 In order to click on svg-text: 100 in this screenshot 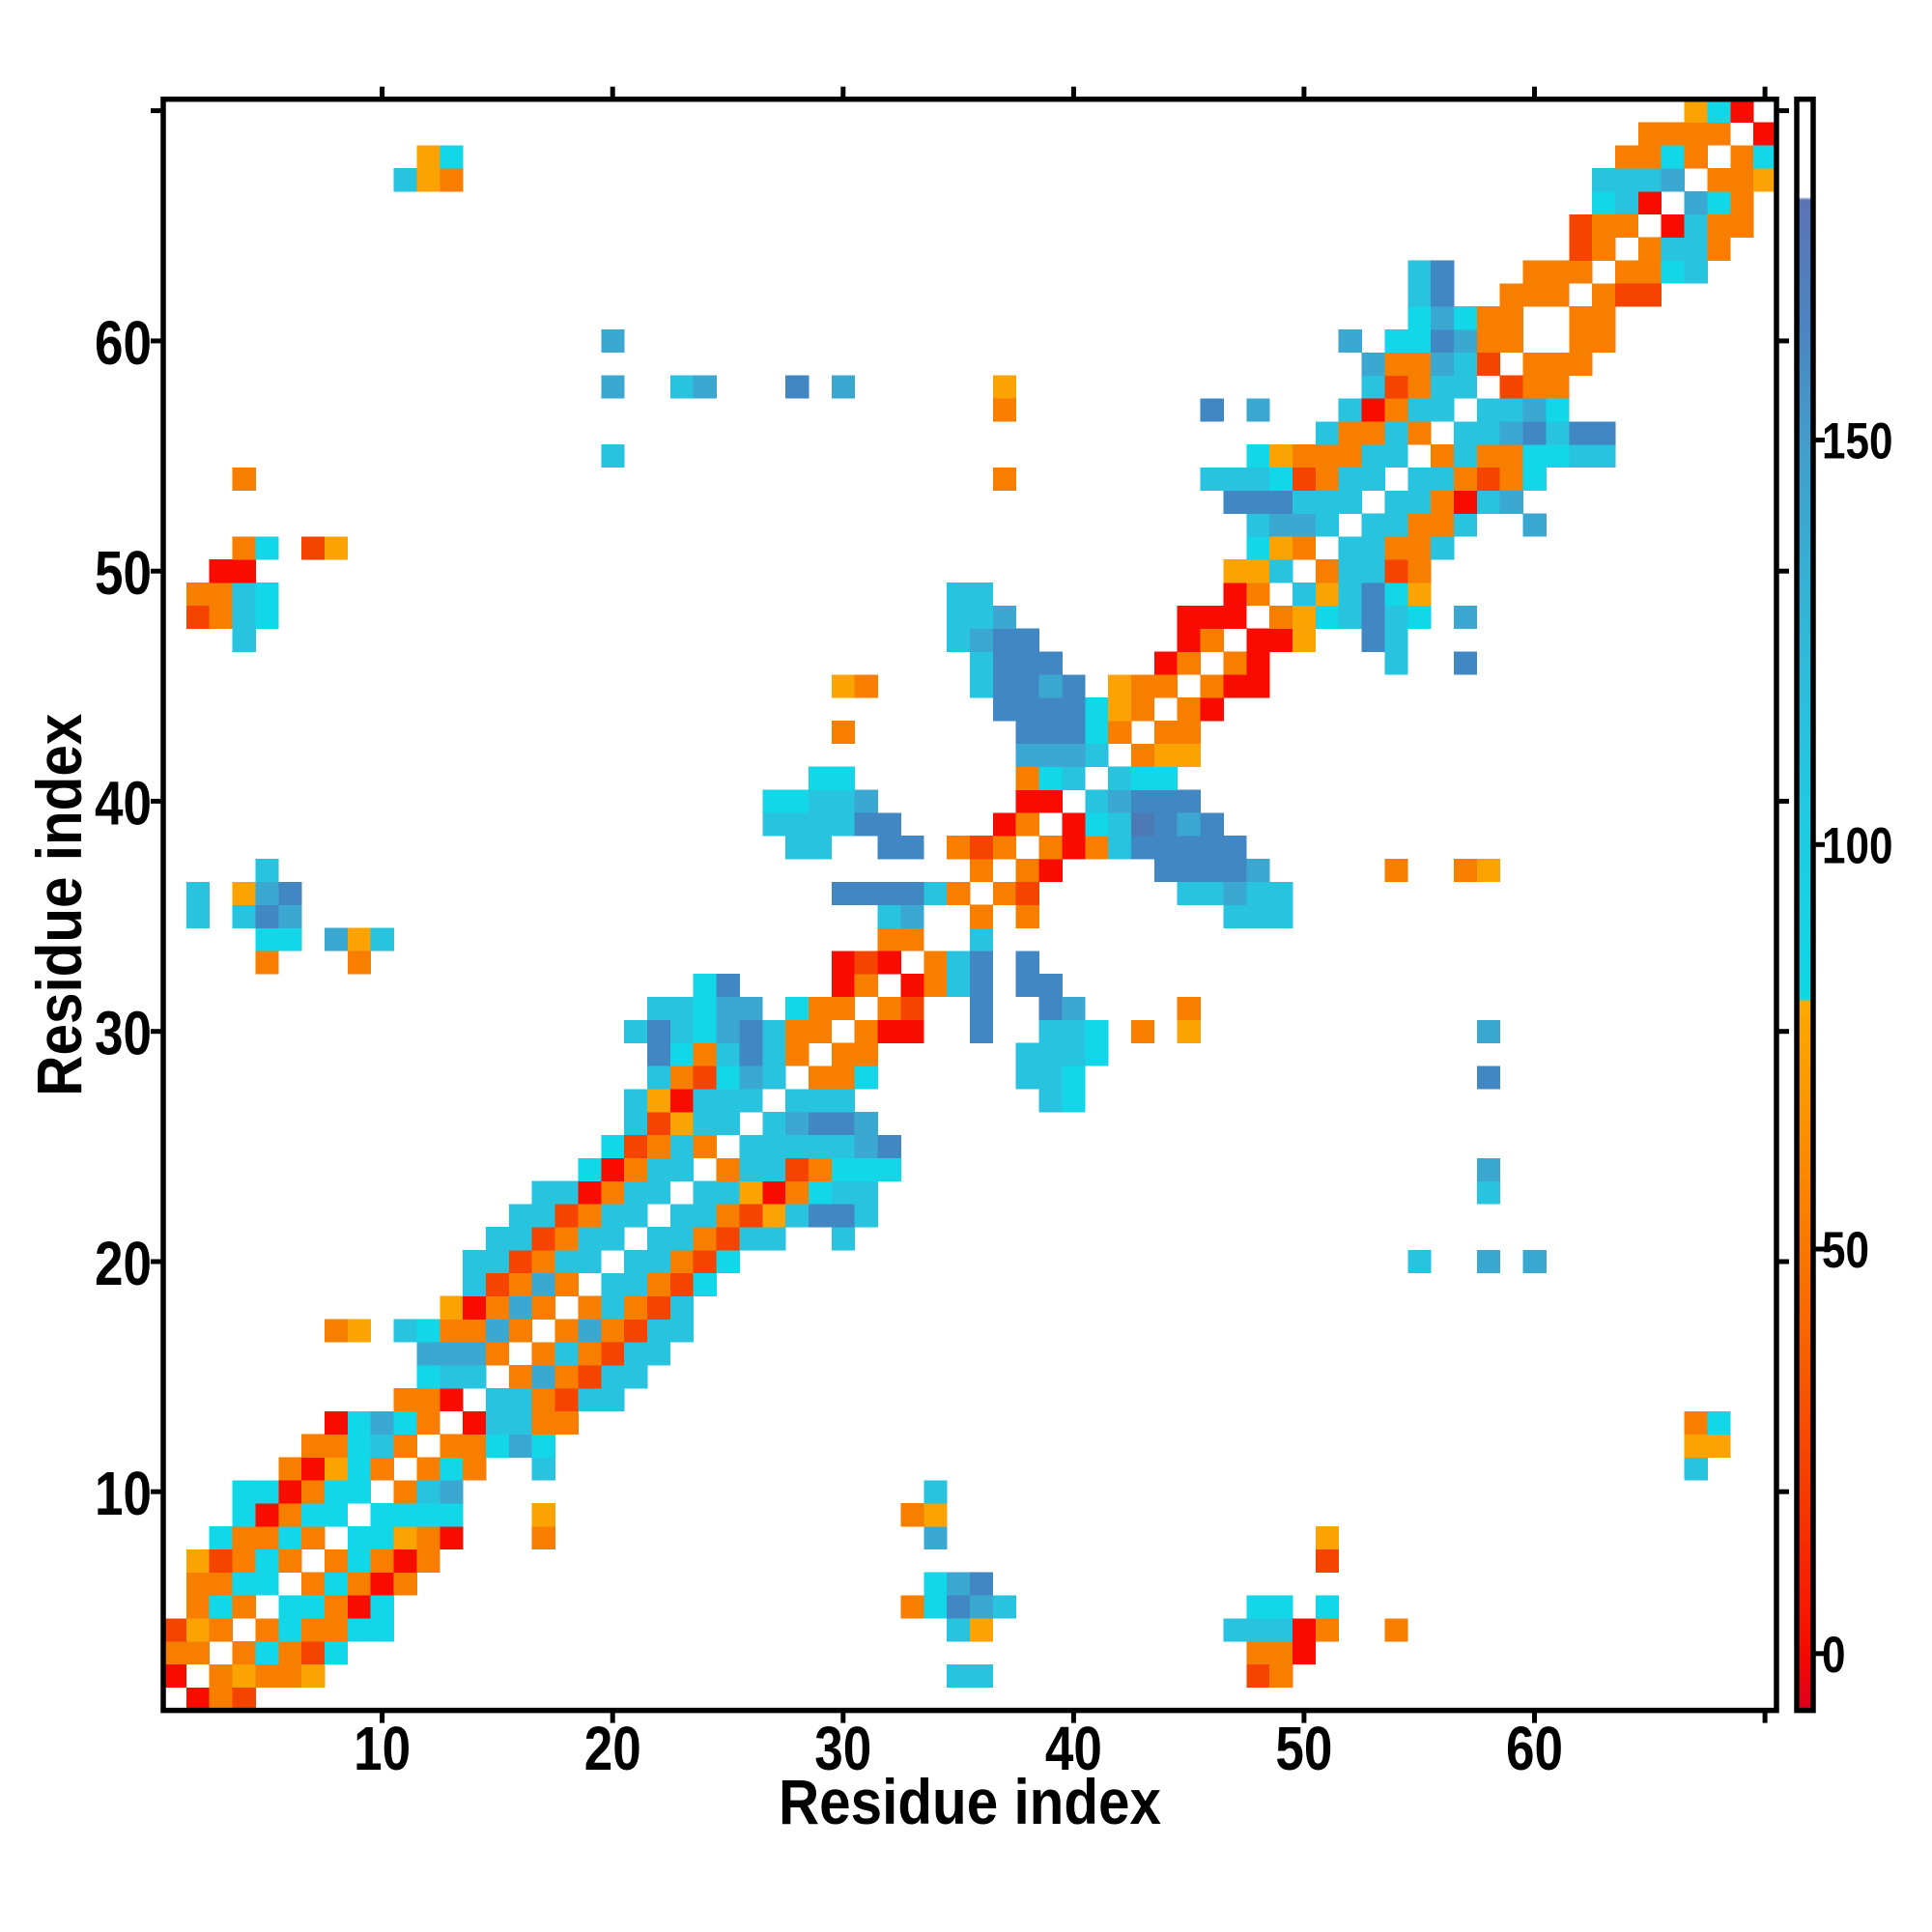, I will do `click(1857, 845)`.